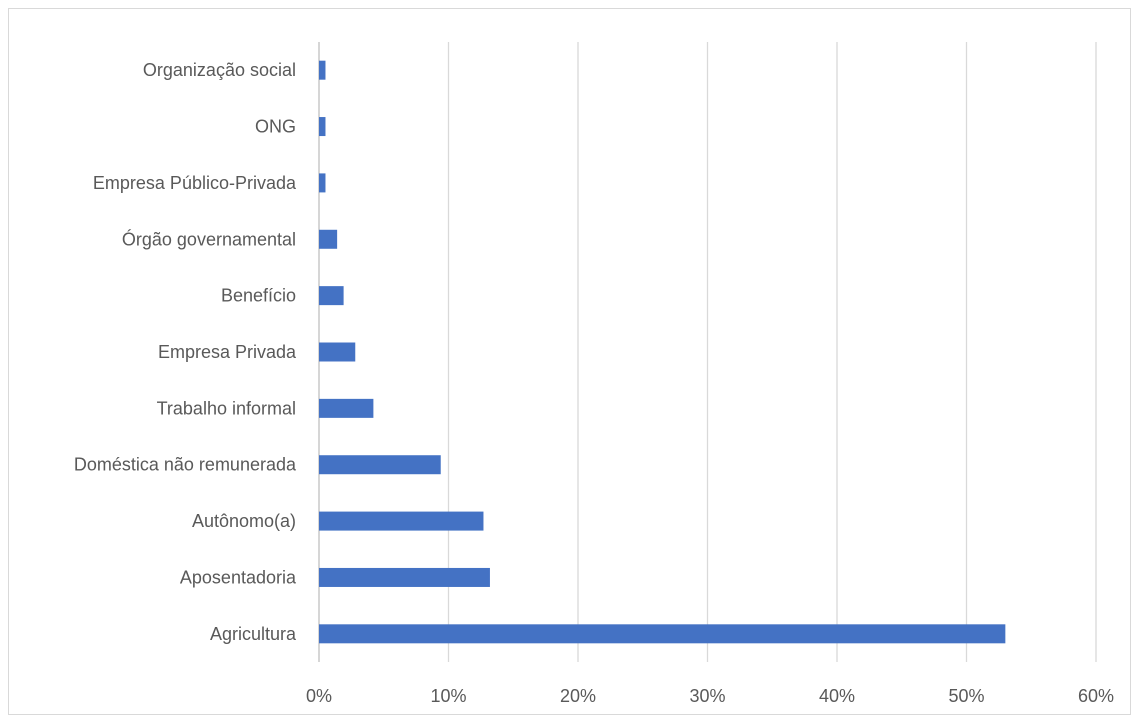 The image size is (1133, 717). Describe the element at coordinates (253, 634) in the screenshot. I see `category-label: Agricultura` at that location.